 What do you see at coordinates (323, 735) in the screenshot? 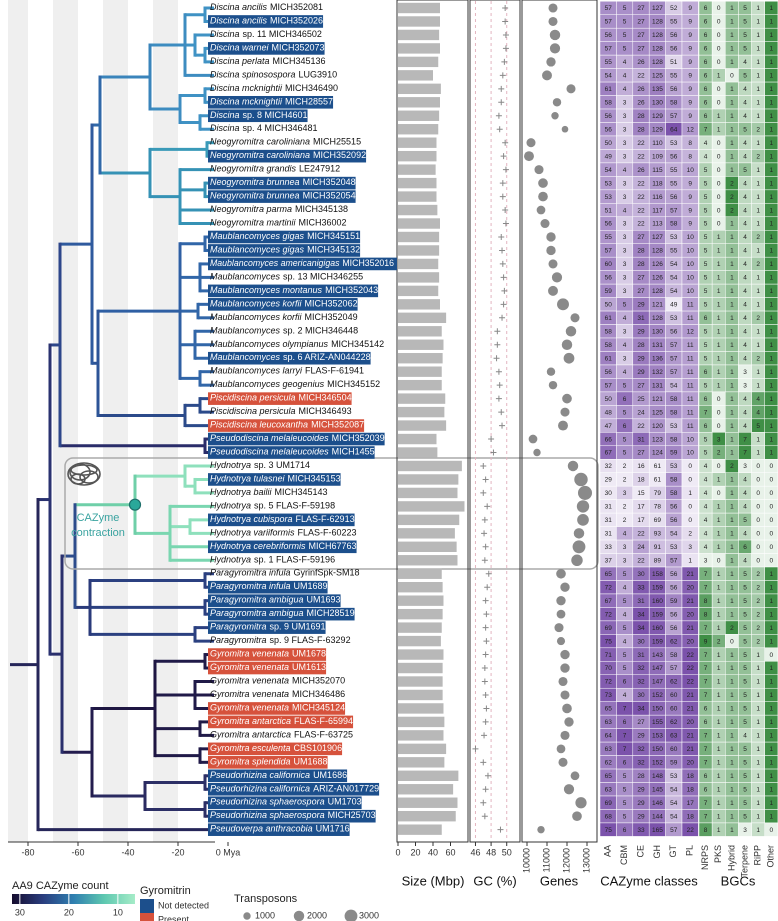
I see `taxon-id: FLAS-F-63725` at bounding box center [323, 735].